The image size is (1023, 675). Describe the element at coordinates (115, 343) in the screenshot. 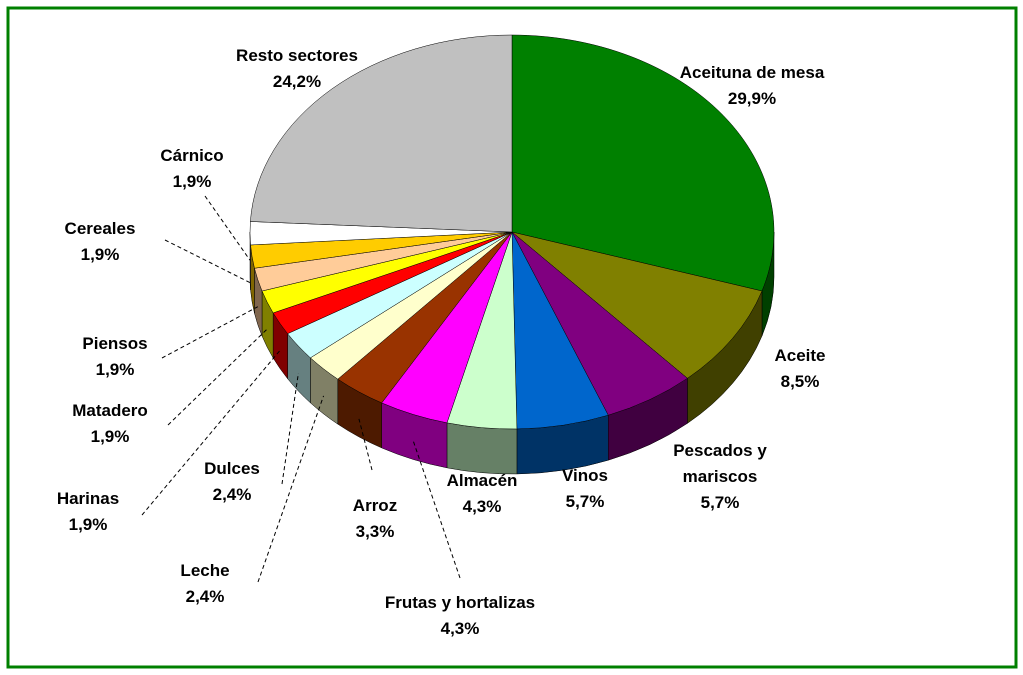

I see `category-label: Piensos` at that location.